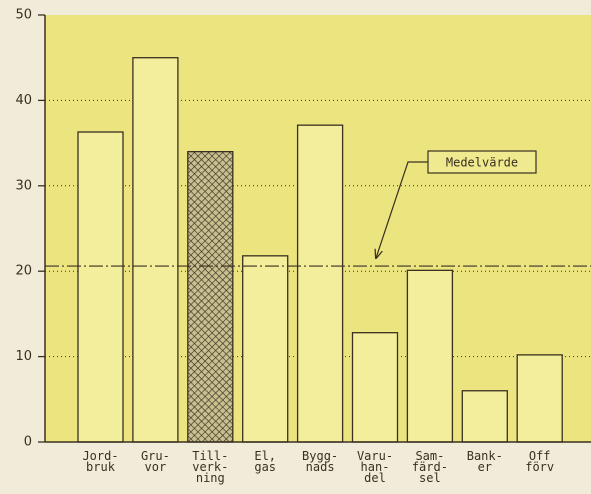 This screenshot has width=591, height=494. Describe the element at coordinates (540, 456) in the screenshot. I see `x-tick-label-line: Off` at that location.